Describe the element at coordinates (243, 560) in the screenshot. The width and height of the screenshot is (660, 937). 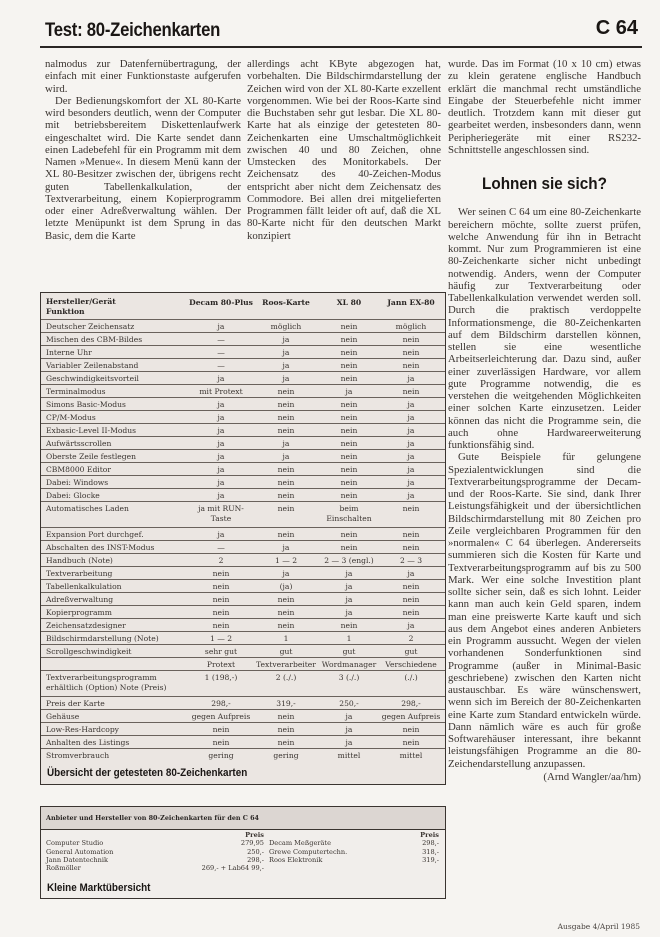
I see `table-row: Handbuch (Note) 2 1 — 2 2 — 3 (engl.) 2 — 3` at that location.